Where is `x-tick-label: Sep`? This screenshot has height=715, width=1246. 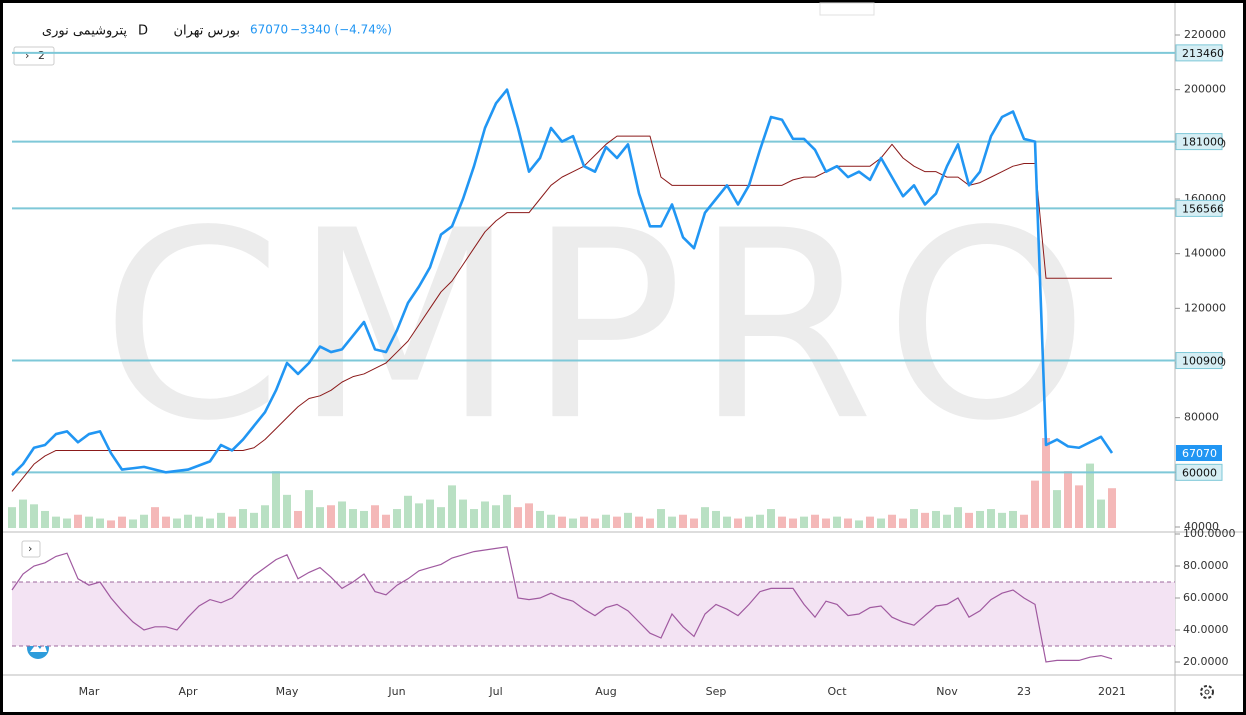 x-tick-label: Sep is located at coordinates (716, 691).